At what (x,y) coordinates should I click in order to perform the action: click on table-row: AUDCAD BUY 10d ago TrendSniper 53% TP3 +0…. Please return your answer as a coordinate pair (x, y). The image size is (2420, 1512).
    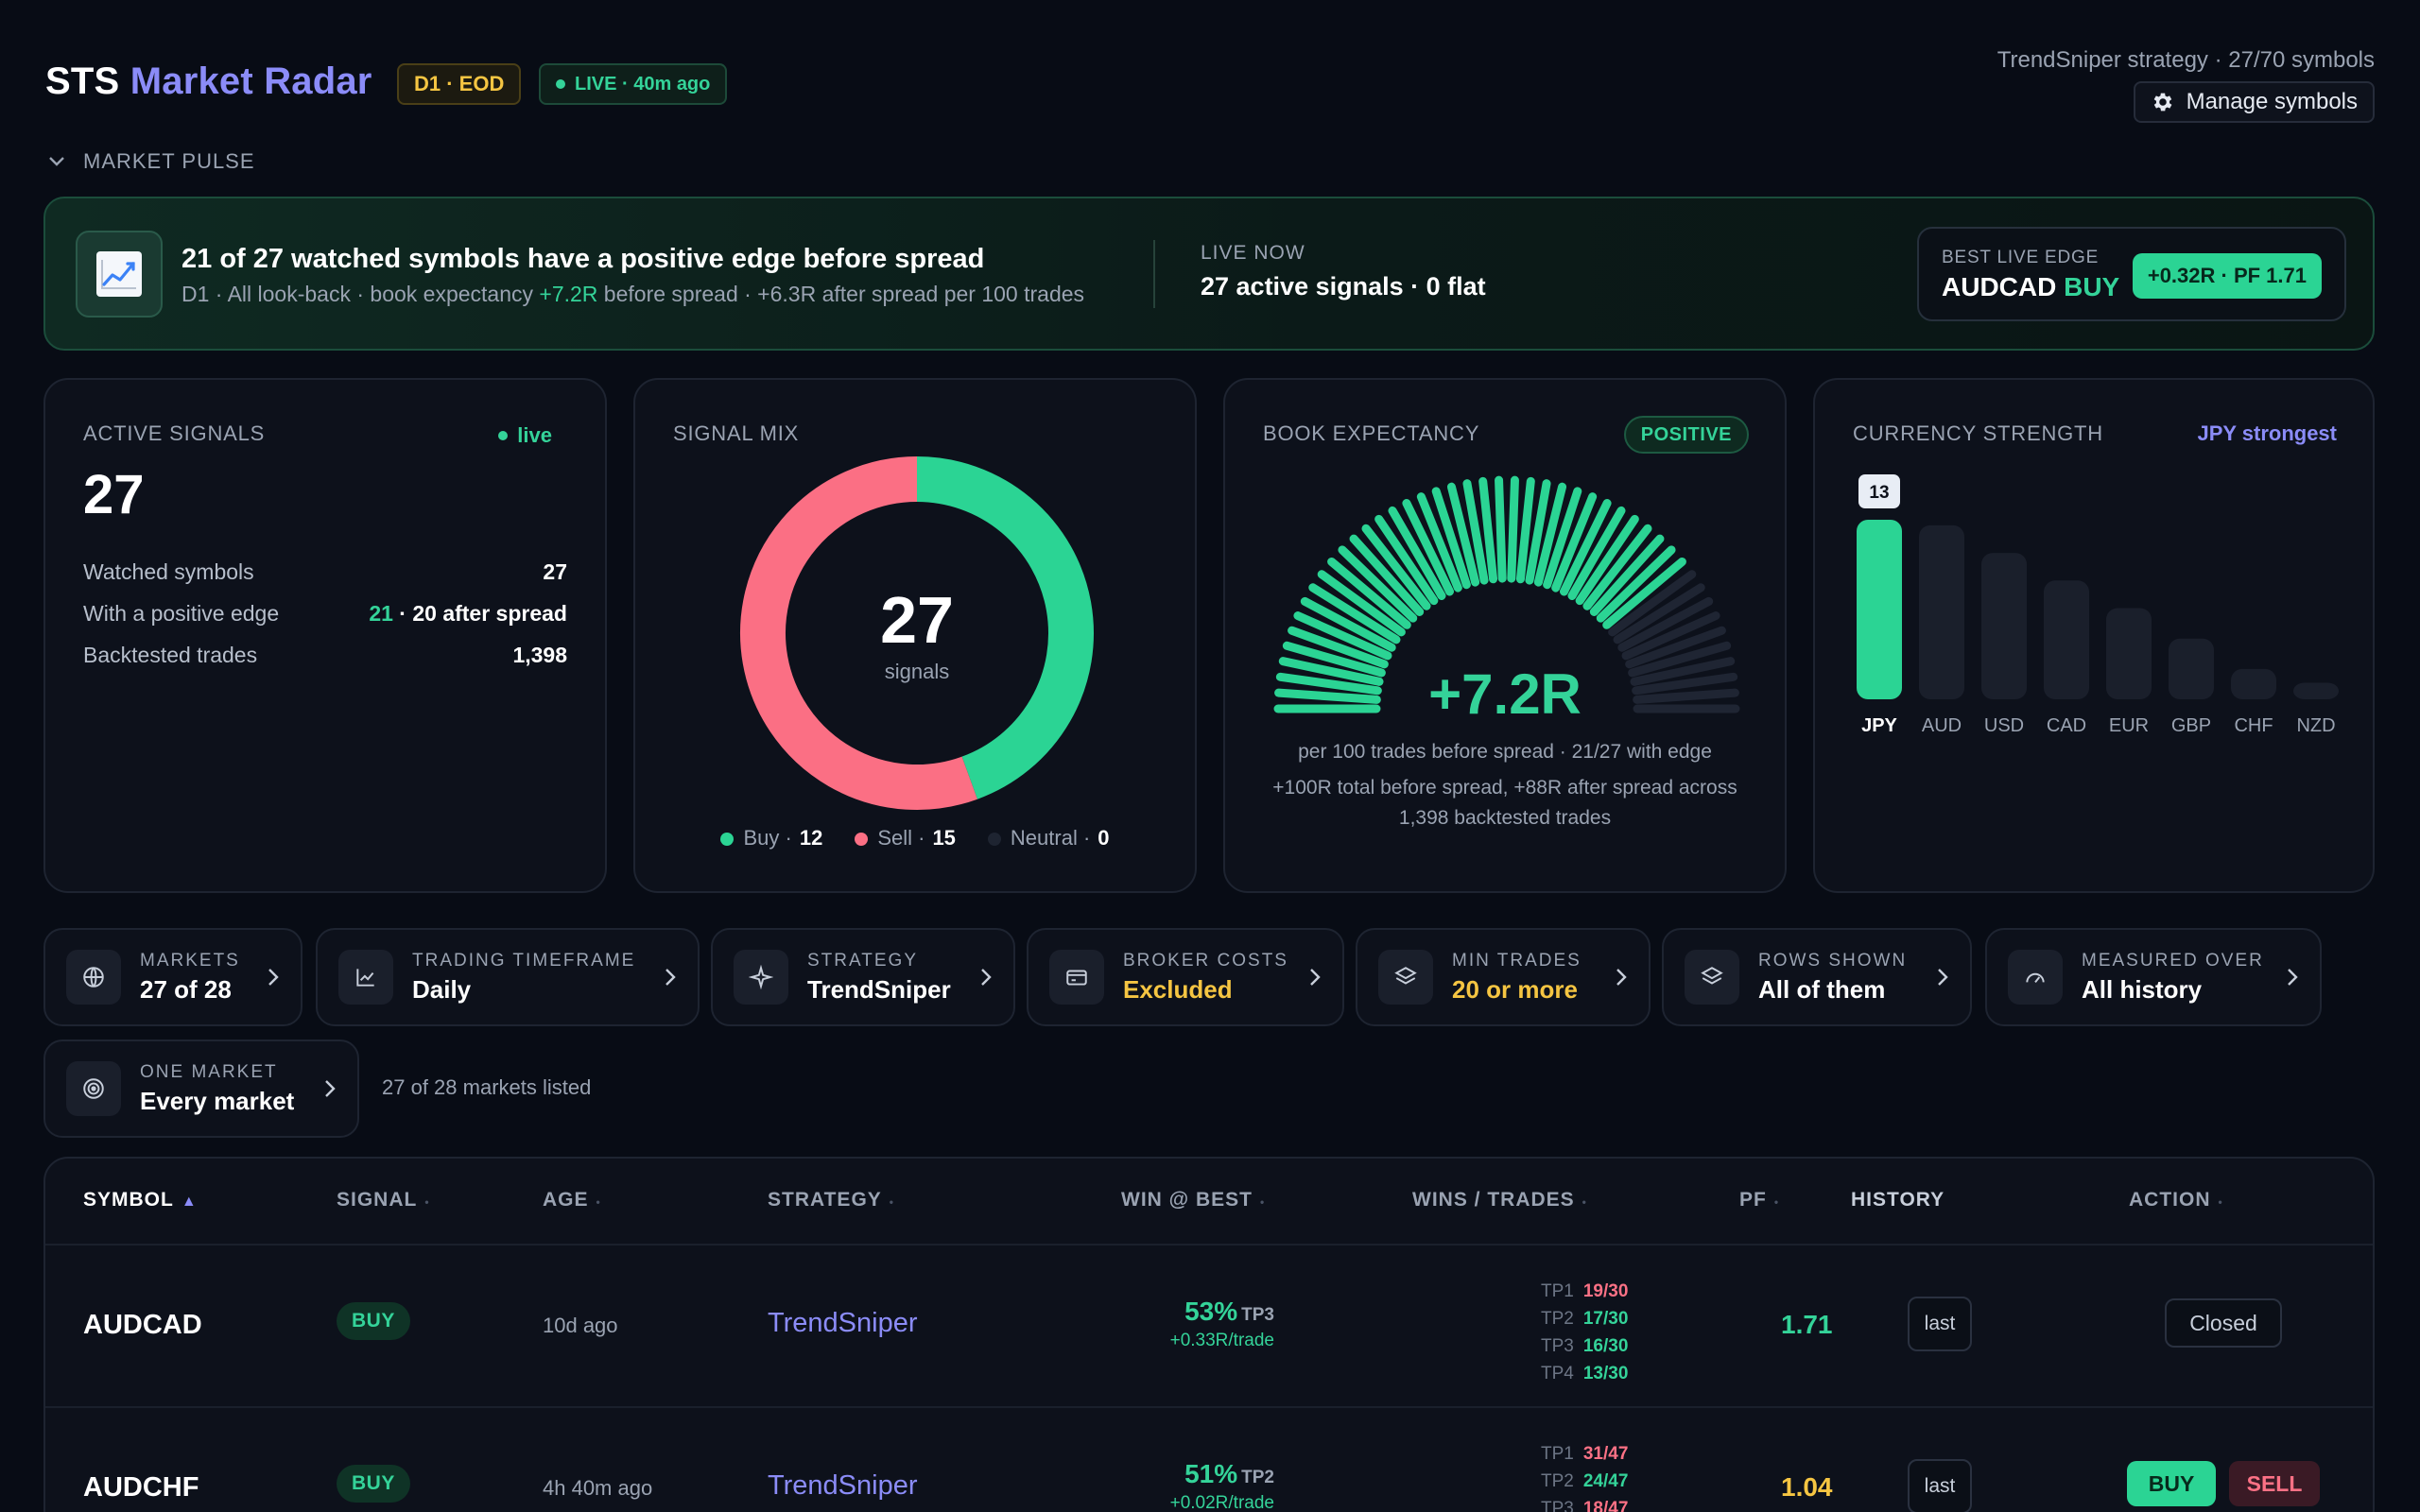
    Looking at the image, I should click on (1209, 1326).